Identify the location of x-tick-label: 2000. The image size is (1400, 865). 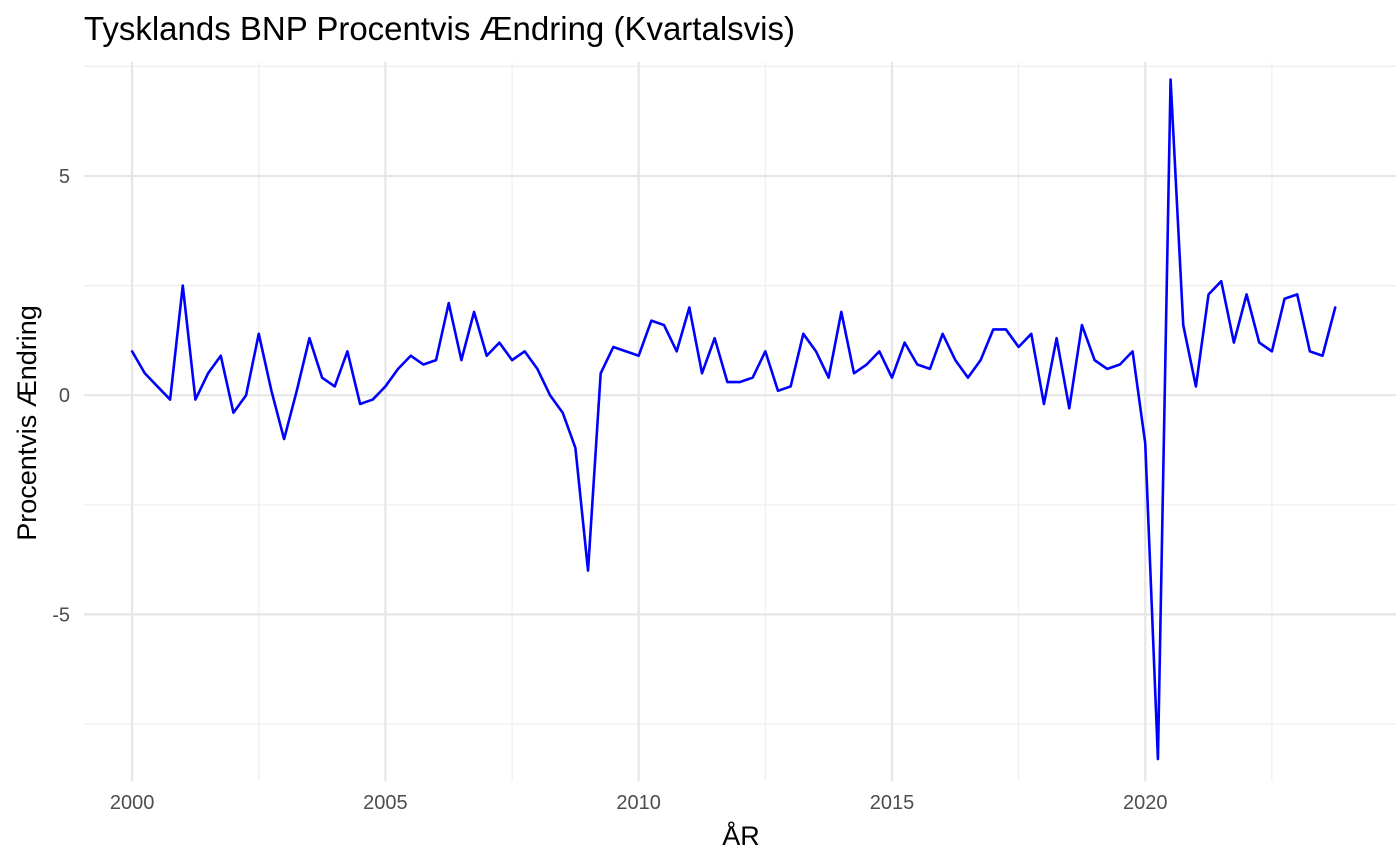
(132, 803).